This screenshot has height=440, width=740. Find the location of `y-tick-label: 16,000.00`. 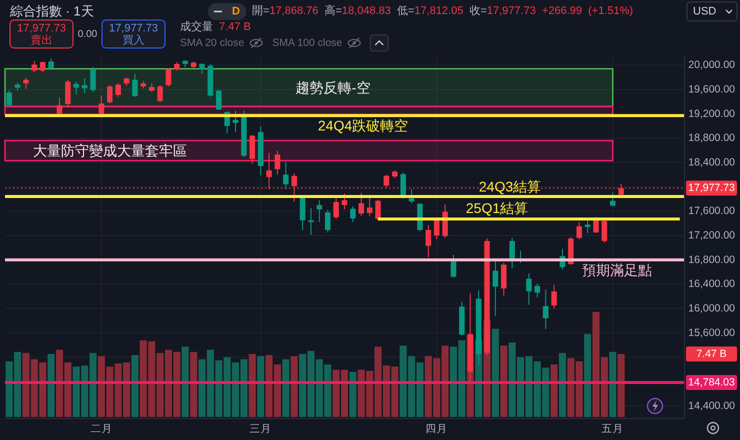

y-tick-label: 16,000.00 is located at coordinates (711, 308).